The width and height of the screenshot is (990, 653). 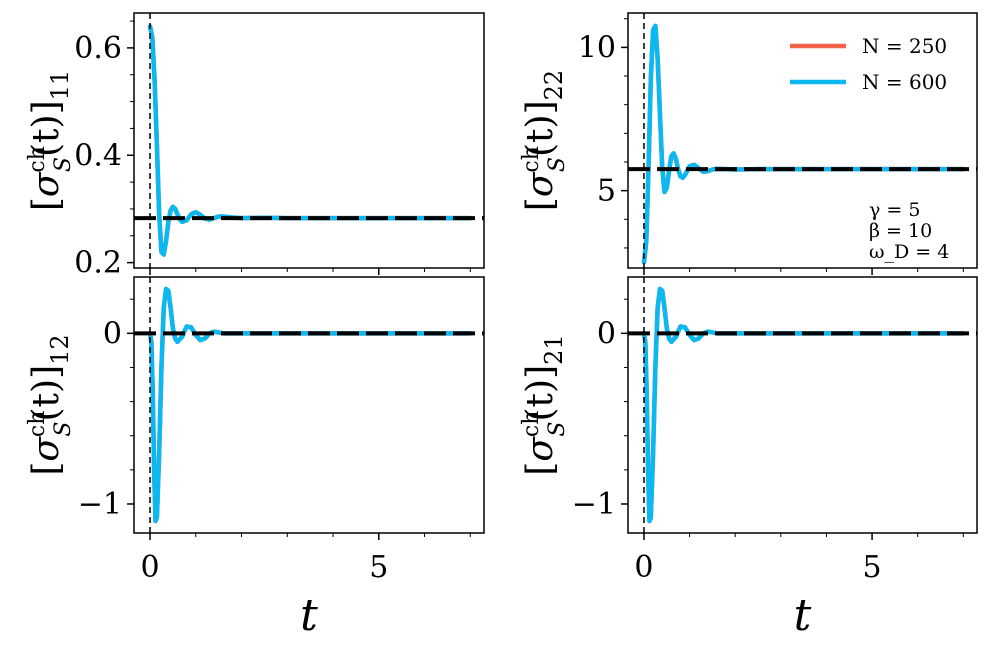 I want to click on parameter-annotation: γ = 5β = 10ω_D = 4, so click(x=909, y=231).